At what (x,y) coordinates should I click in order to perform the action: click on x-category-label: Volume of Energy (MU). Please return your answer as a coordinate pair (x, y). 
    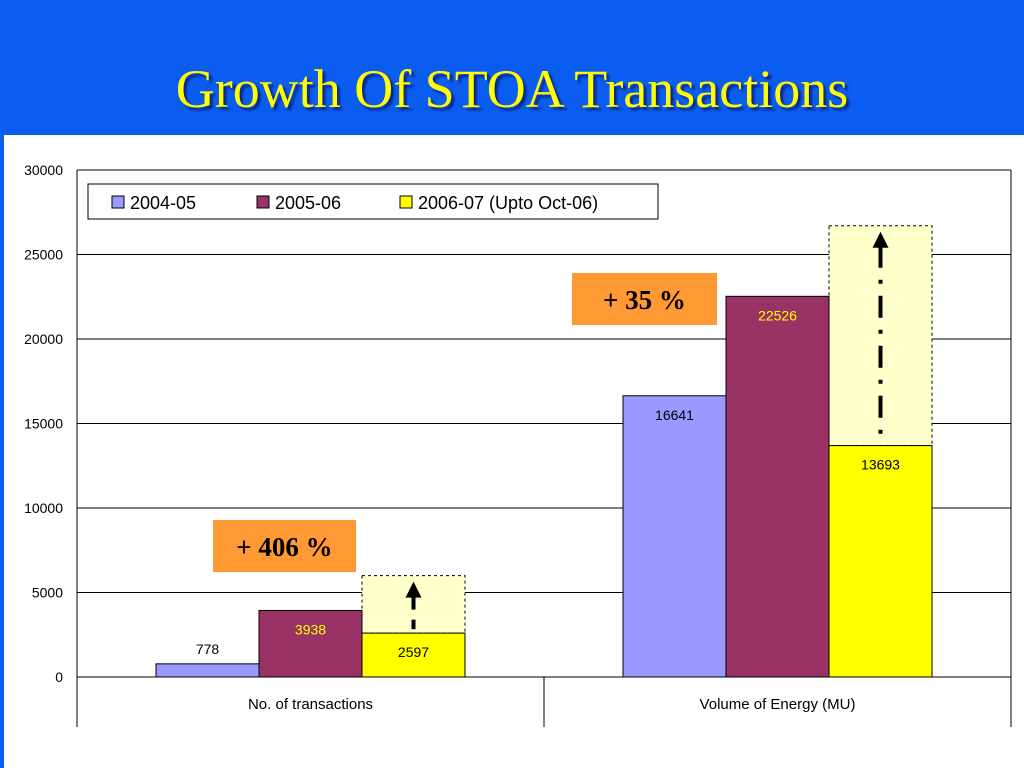
    Looking at the image, I should click on (778, 704).